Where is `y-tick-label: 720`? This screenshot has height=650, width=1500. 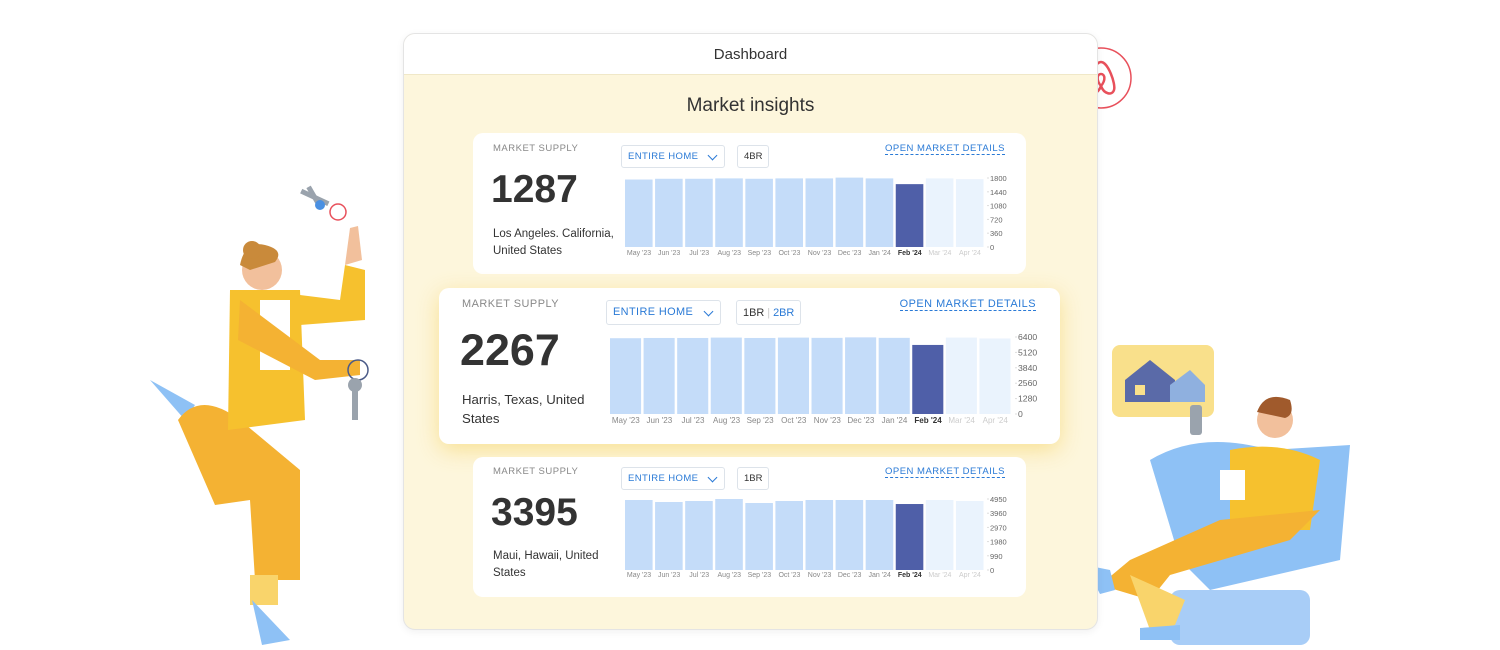 y-tick-label: 720 is located at coordinates (996, 219).